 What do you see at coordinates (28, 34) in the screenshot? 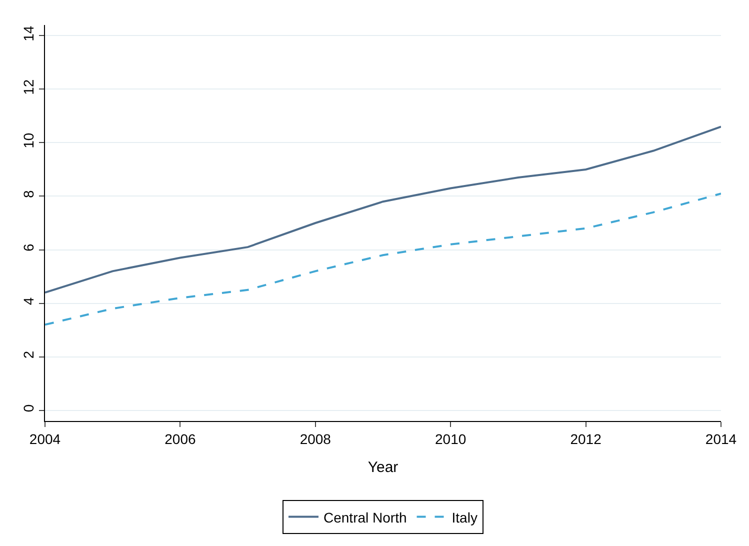
I see `y-tick-label: 14` at bounding box center [28, 34].